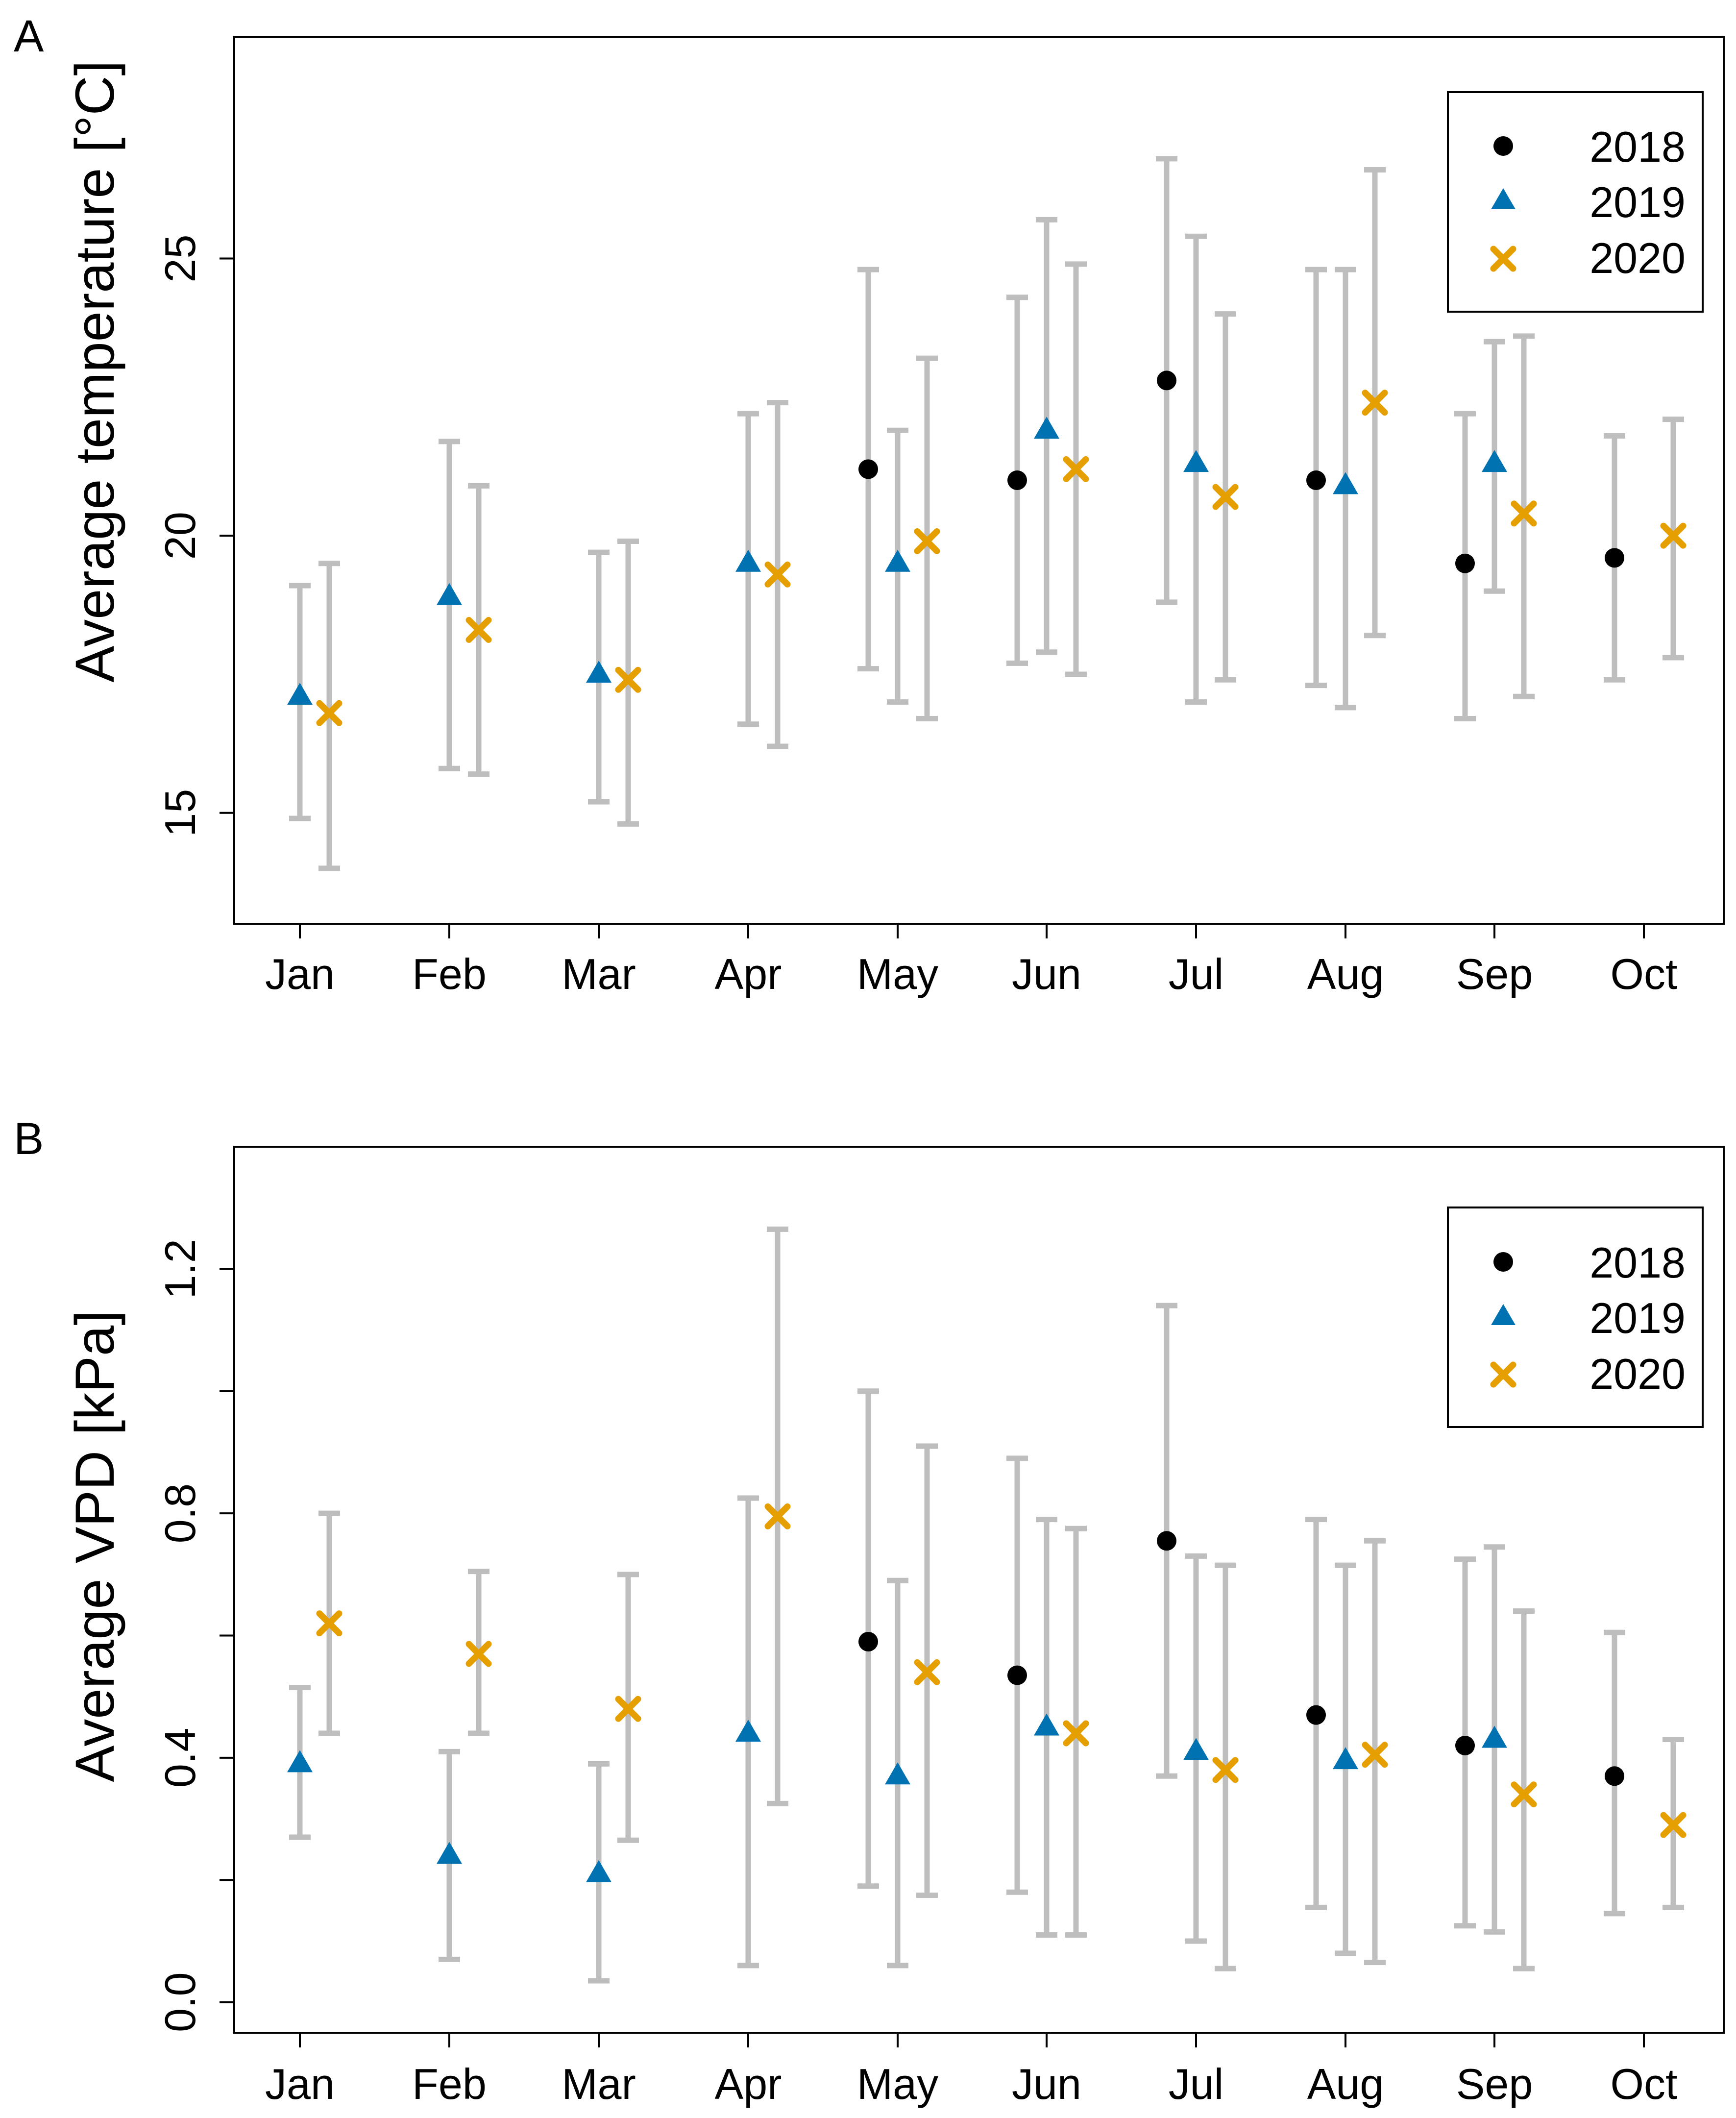 Image resolution: width=1736 pixels, height=2118 pixels. Describe the element at coordinates (450, 594) in the screenshot. I see `panel-a-point-2019-feb` at that location.